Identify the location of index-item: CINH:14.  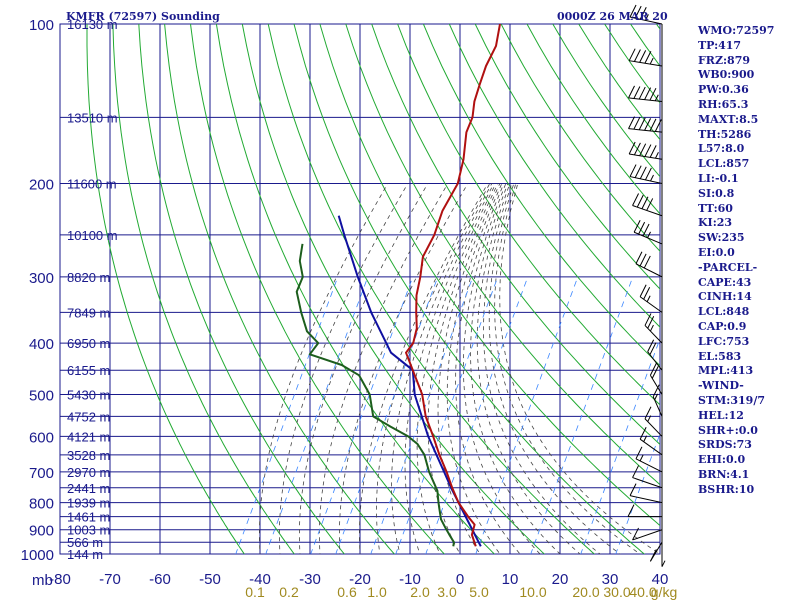
(725, 297).